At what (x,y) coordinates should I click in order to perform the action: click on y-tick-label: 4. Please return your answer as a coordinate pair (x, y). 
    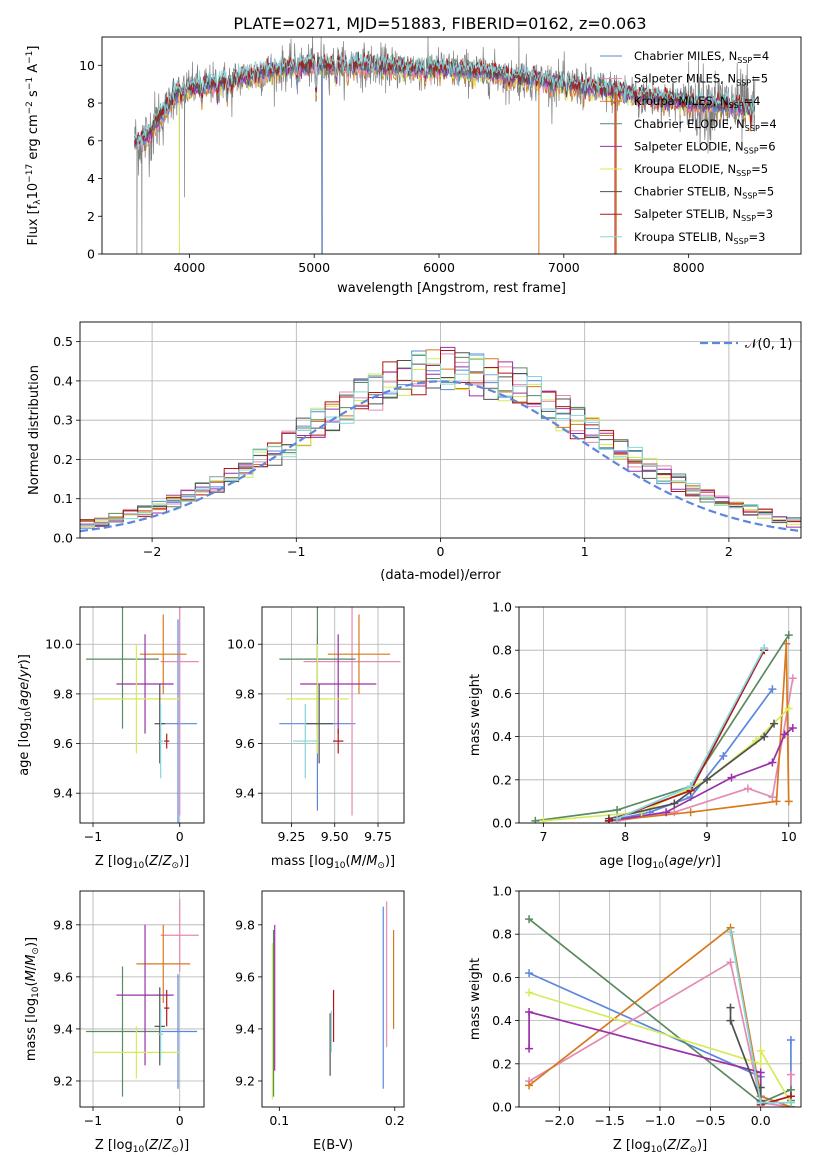
    Looking at the image, I should click on (91, 178).